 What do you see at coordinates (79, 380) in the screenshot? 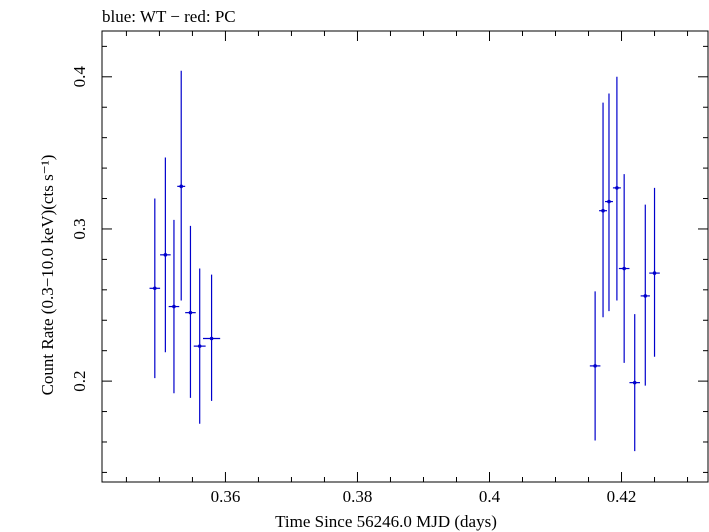
I see `y-tick-label: 0.2` at bounding box center [79, 380].